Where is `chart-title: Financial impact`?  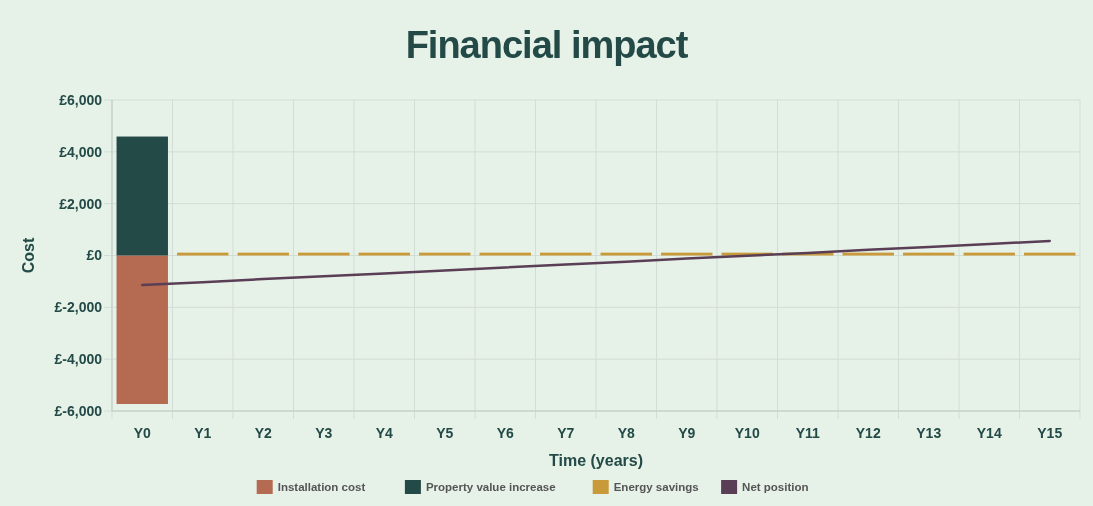 chart-title: Financial impact is located at coordinates (547, 45).